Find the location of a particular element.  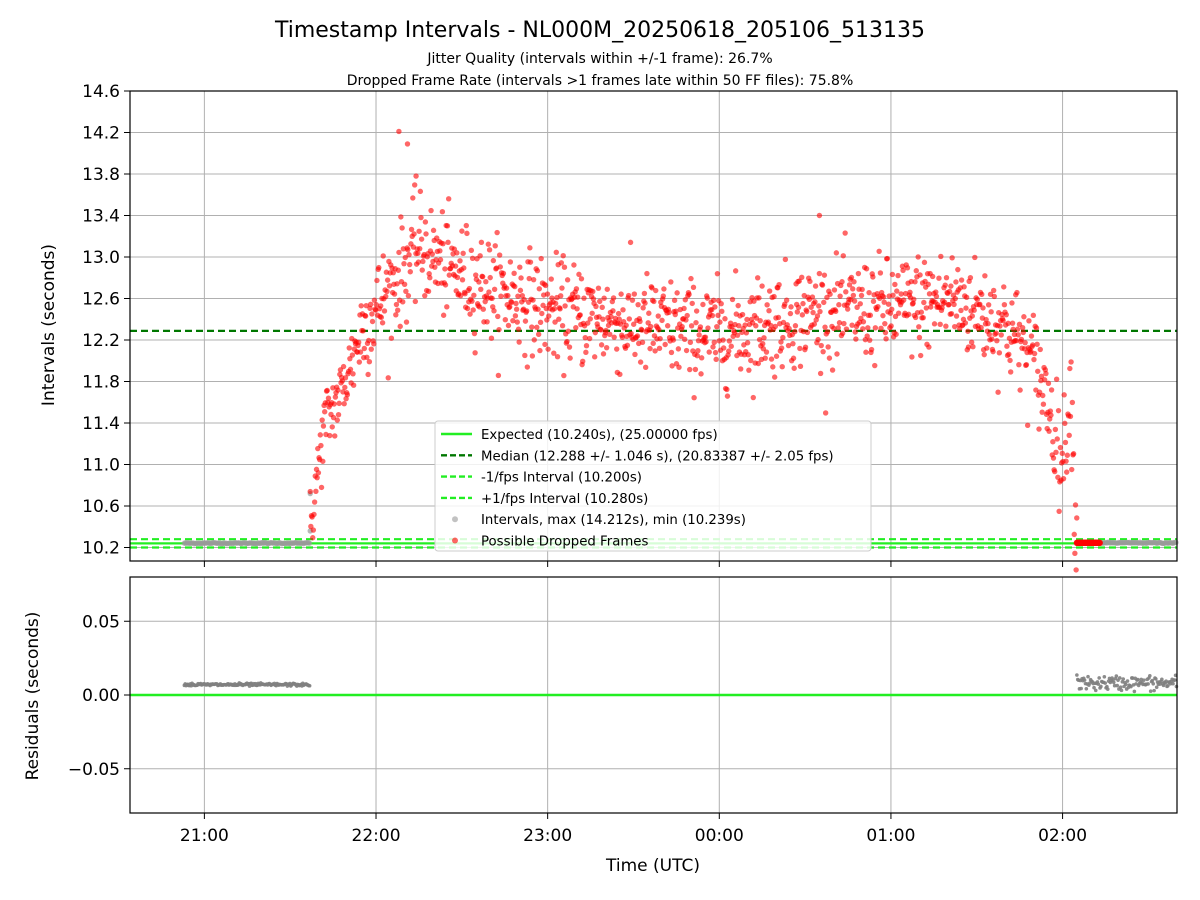

bottom-ytick-label: 0.05 is located at coordinates (101, 622).